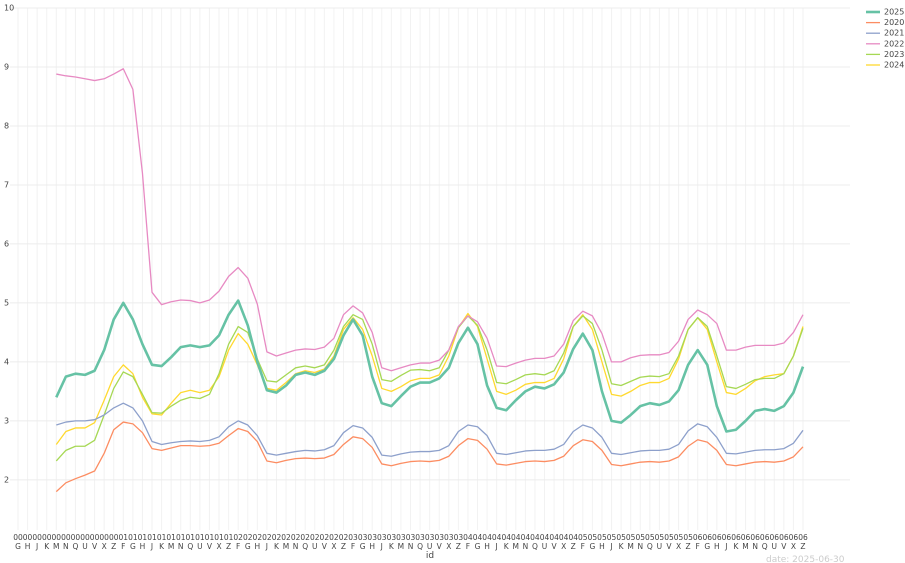  What do you see at coordinates (717, 542) in the screenshot?
I see `x-tick-label: 06 H` at bounding box center [717, 542].